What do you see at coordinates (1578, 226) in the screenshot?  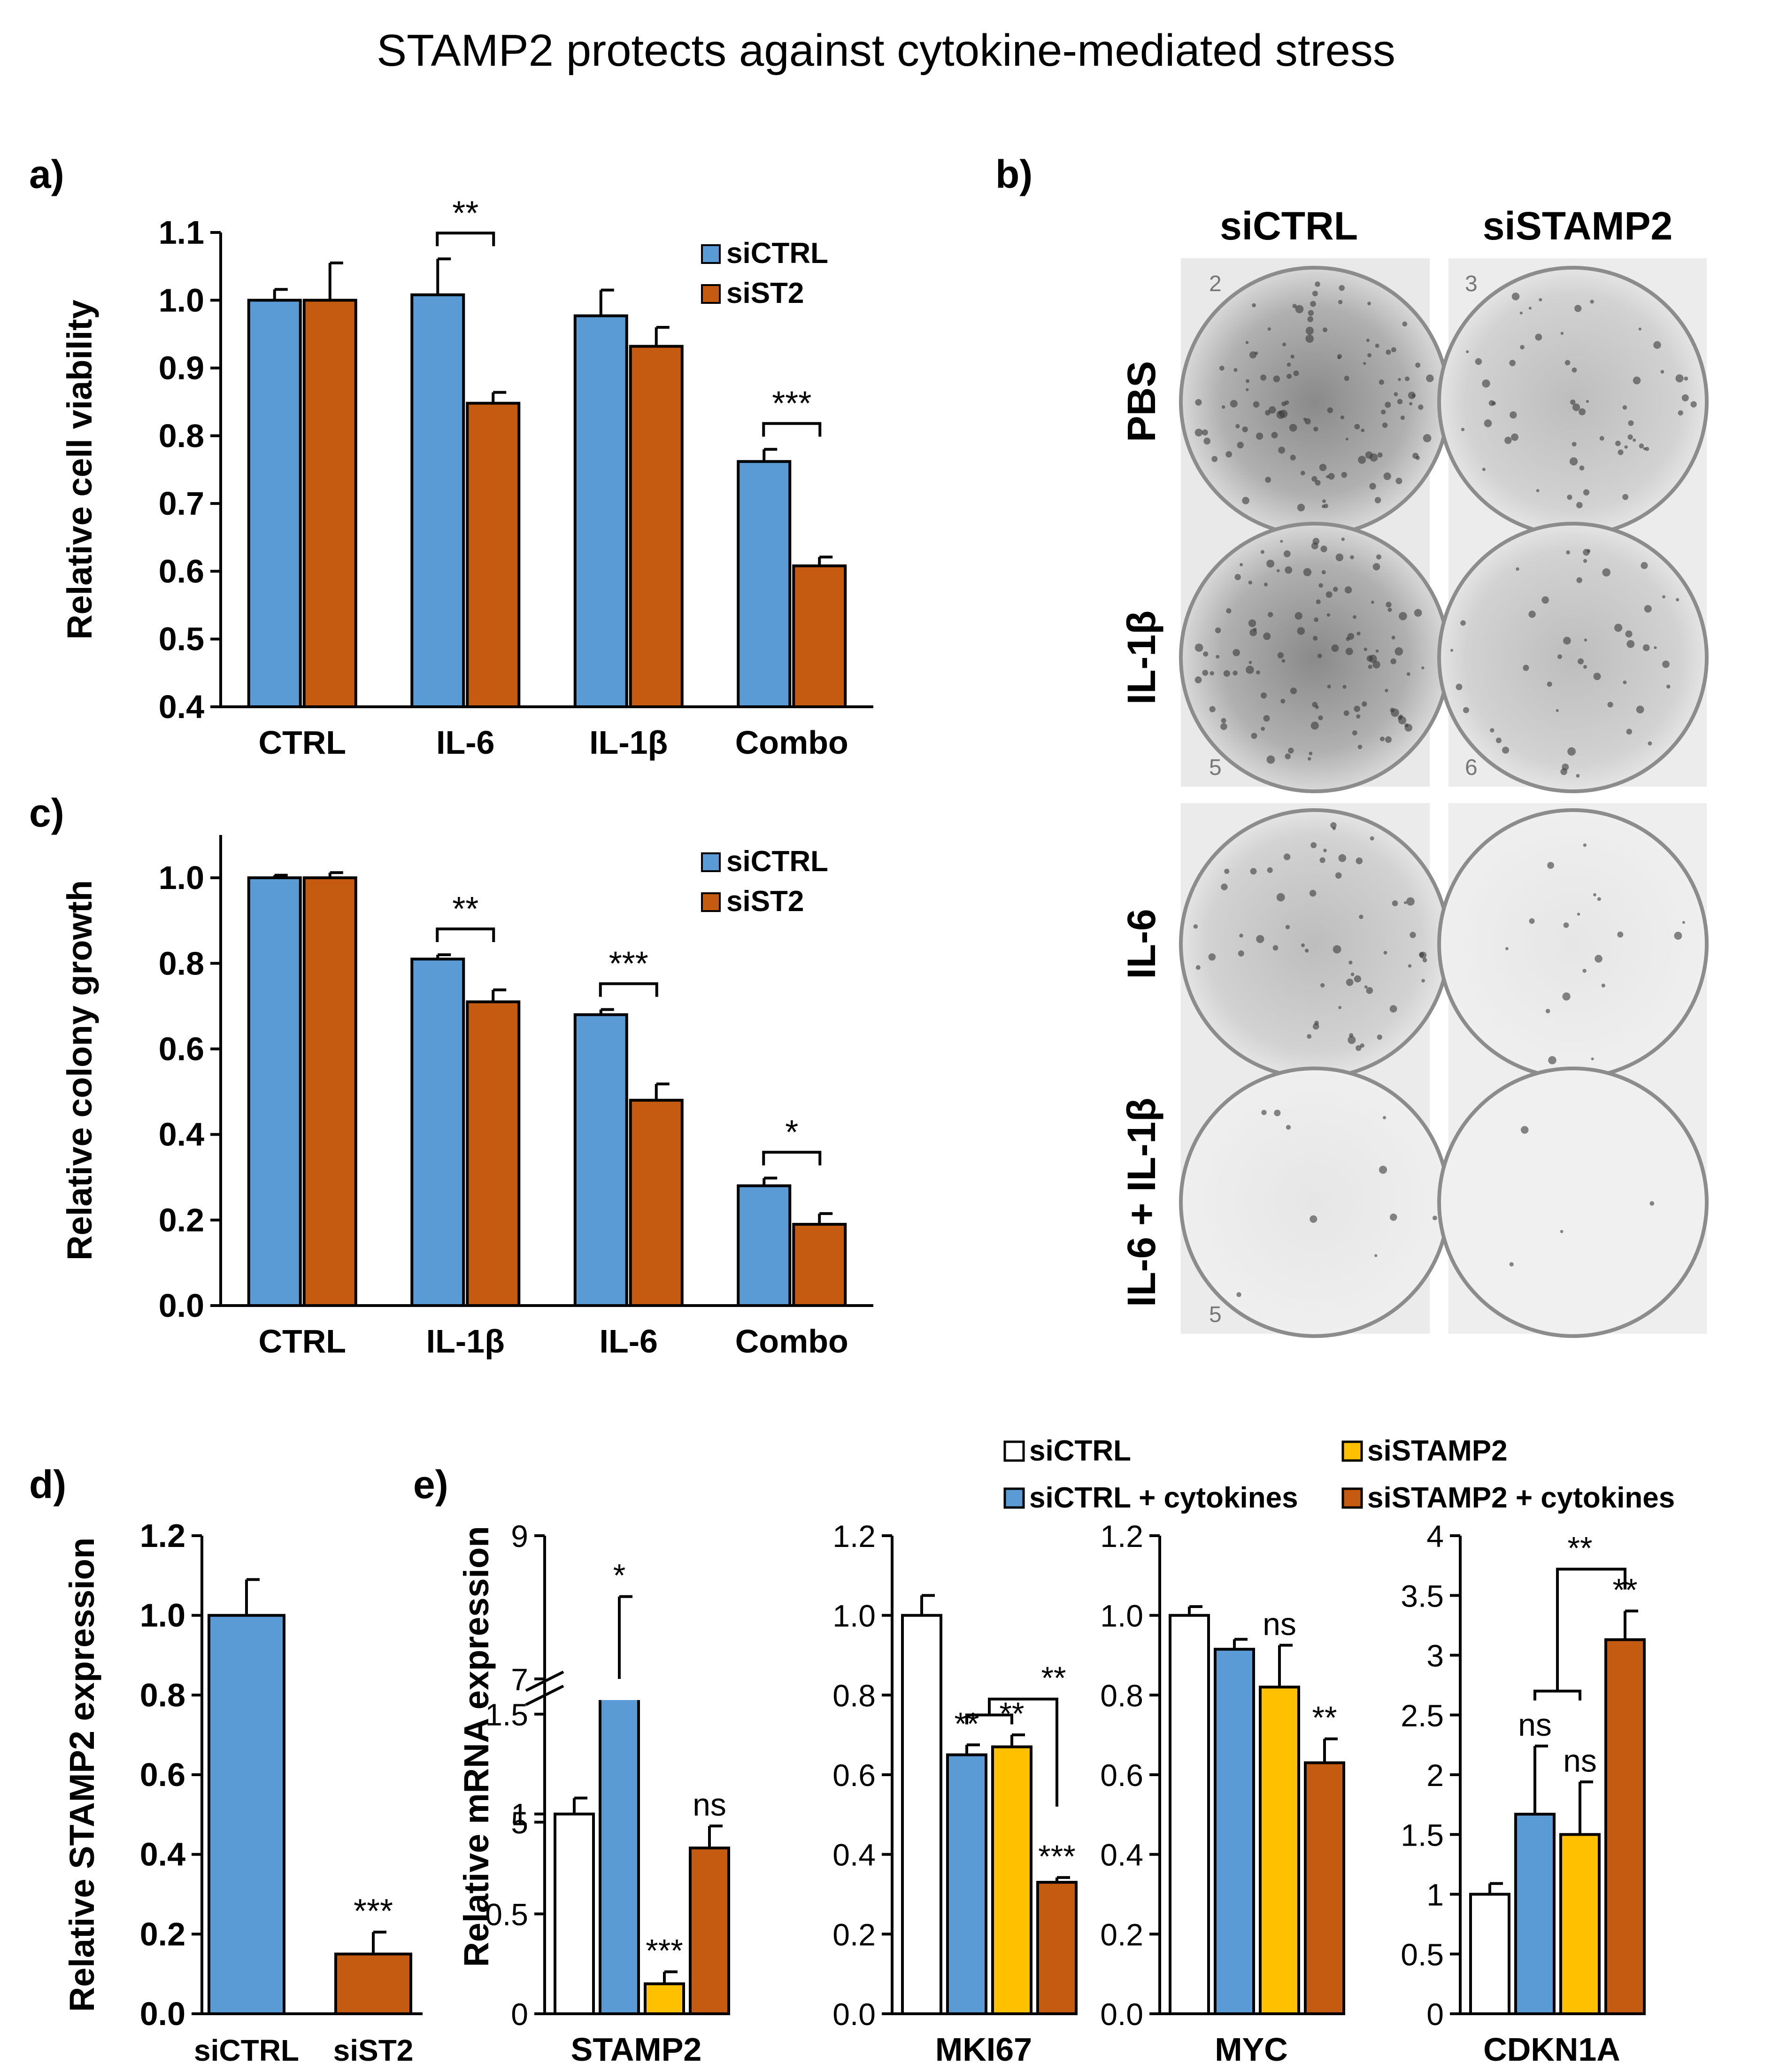 I see `plates-col-label-2: siSTAMP2` at bounding box center [1578, 226].